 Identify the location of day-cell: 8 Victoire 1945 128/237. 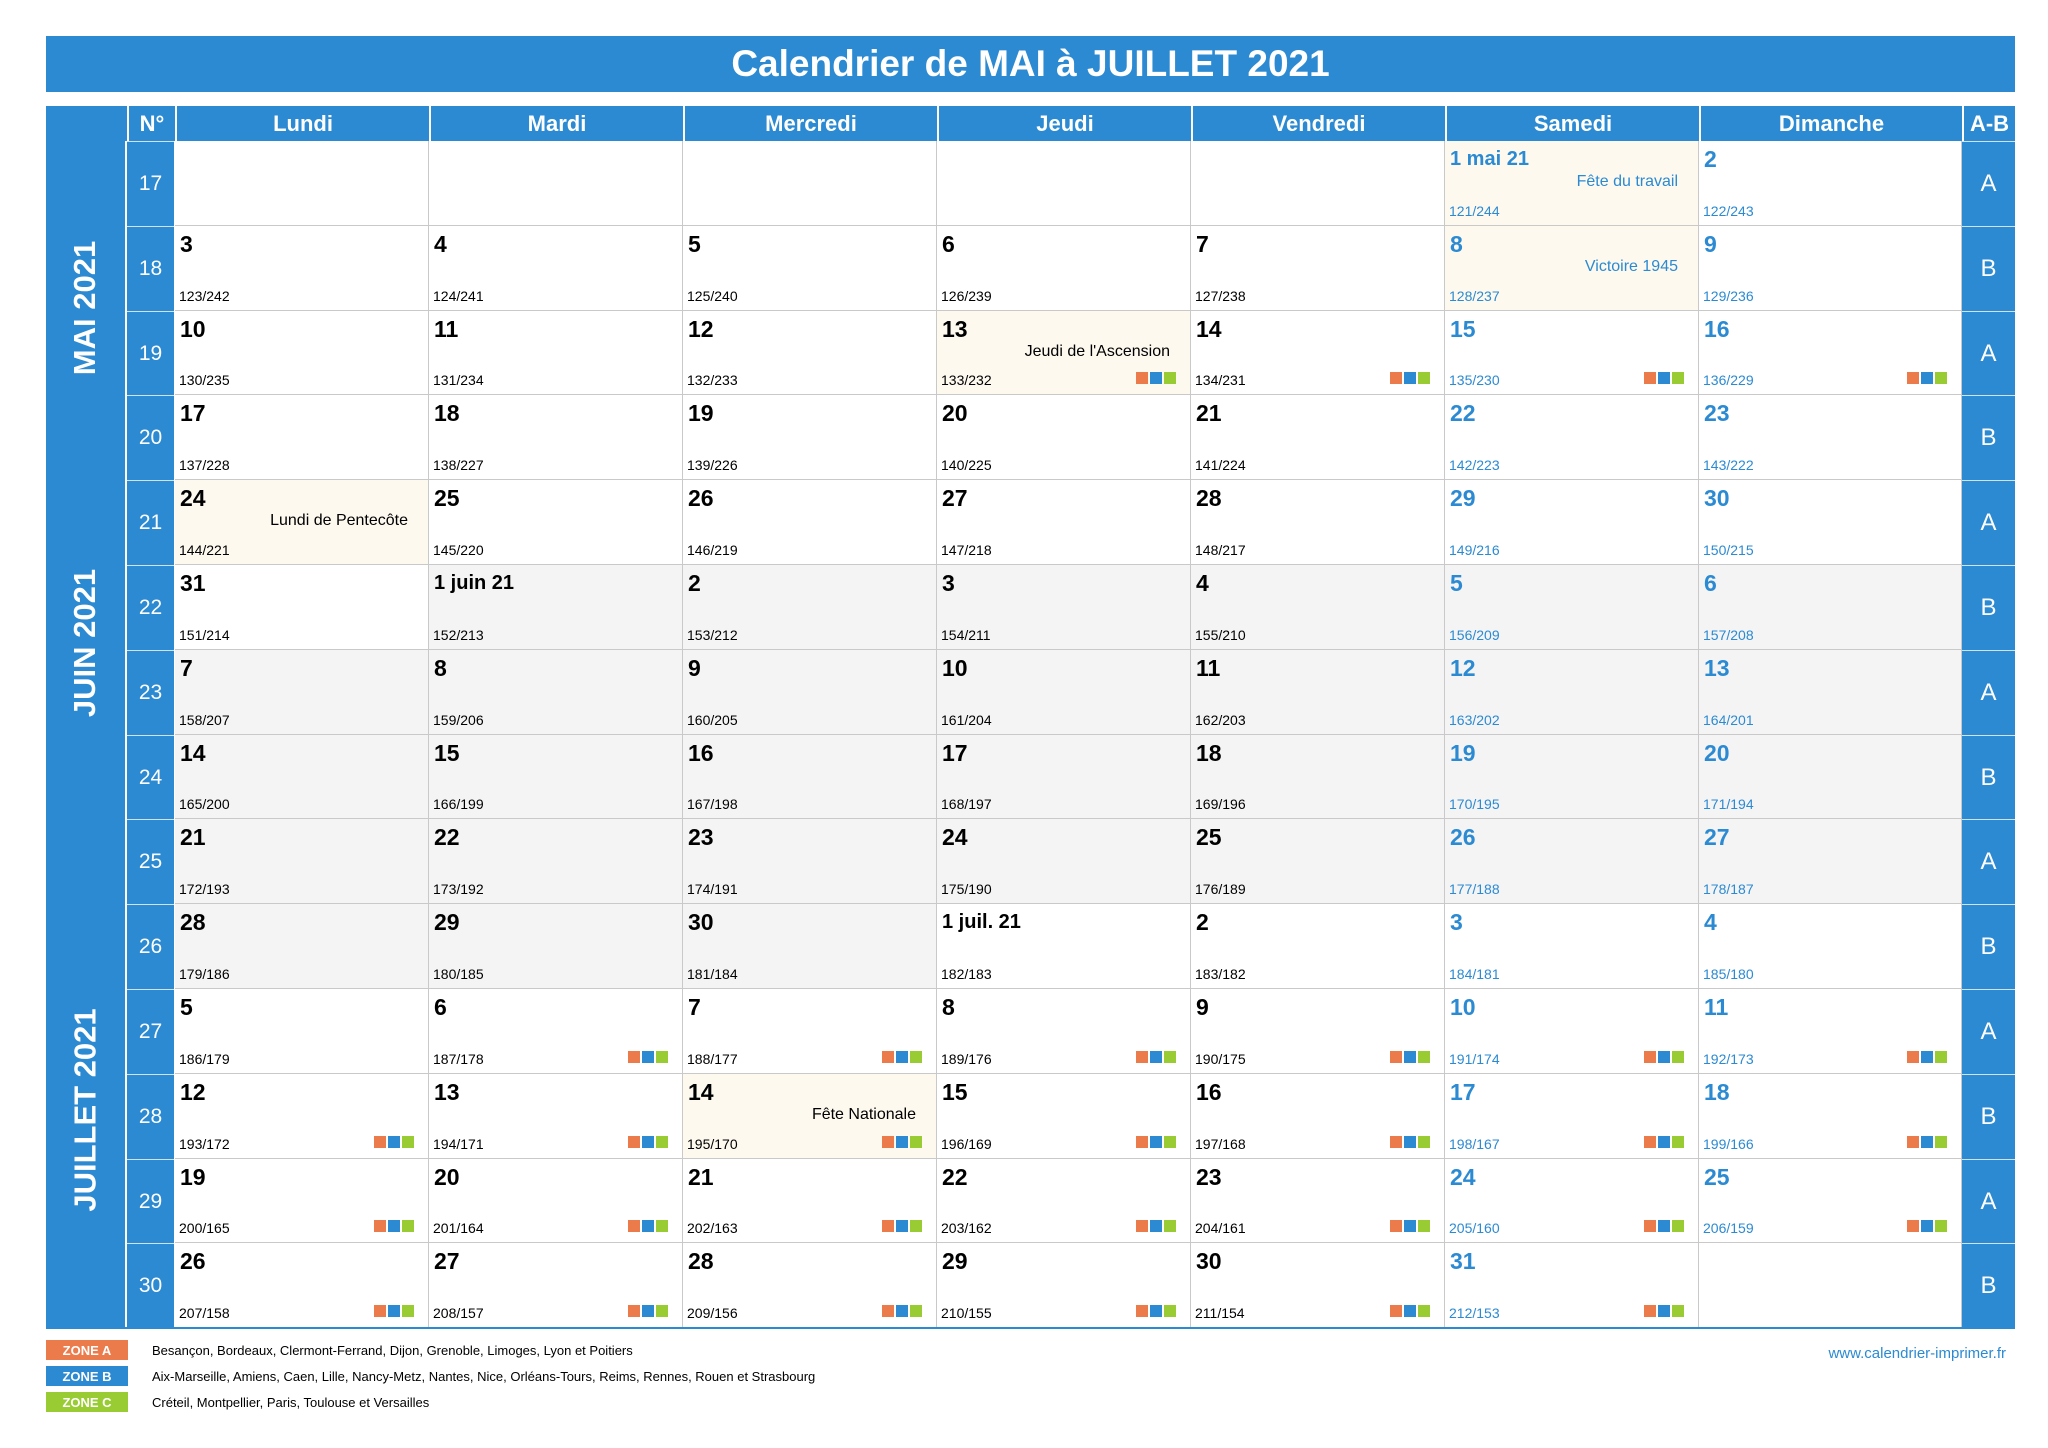
(1572, 268).